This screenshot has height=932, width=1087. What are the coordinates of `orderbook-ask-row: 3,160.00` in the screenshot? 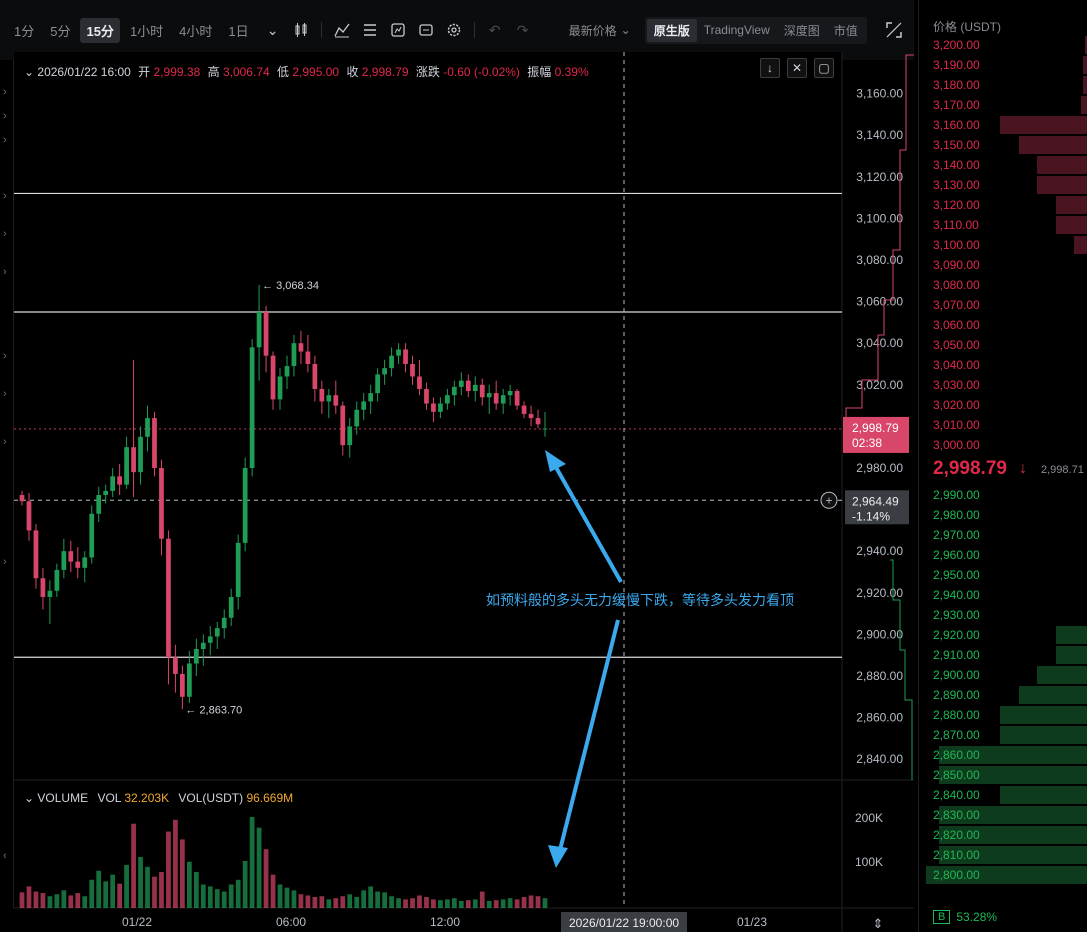 It's located at (1003, 125).